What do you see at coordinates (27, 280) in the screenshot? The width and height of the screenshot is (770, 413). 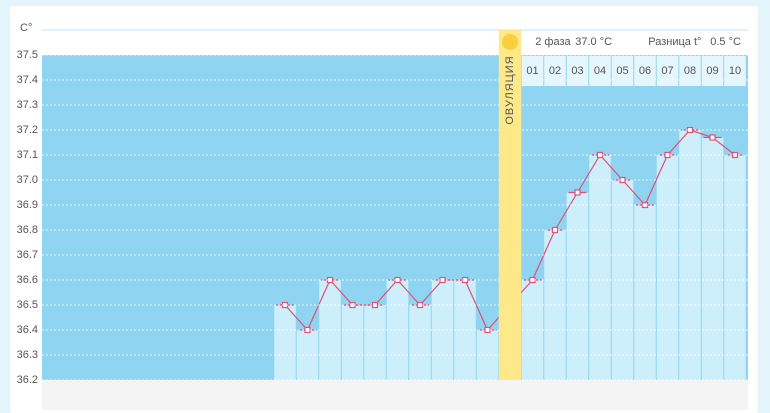 I see `y-tick-label: 36.6` at bounding box center [27, 280].